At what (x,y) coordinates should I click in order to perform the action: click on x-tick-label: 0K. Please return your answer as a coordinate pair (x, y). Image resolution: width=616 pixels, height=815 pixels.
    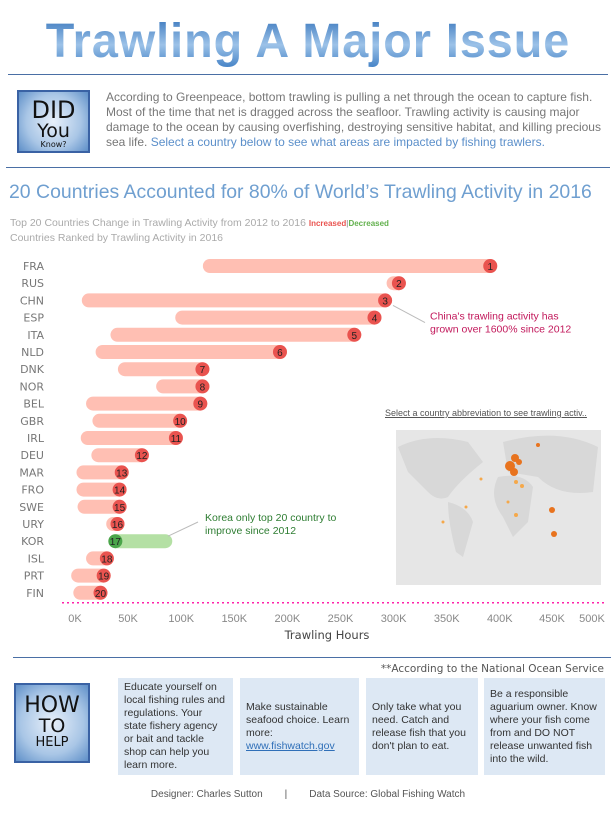
    Looking at the image, I should click on (75, 619).